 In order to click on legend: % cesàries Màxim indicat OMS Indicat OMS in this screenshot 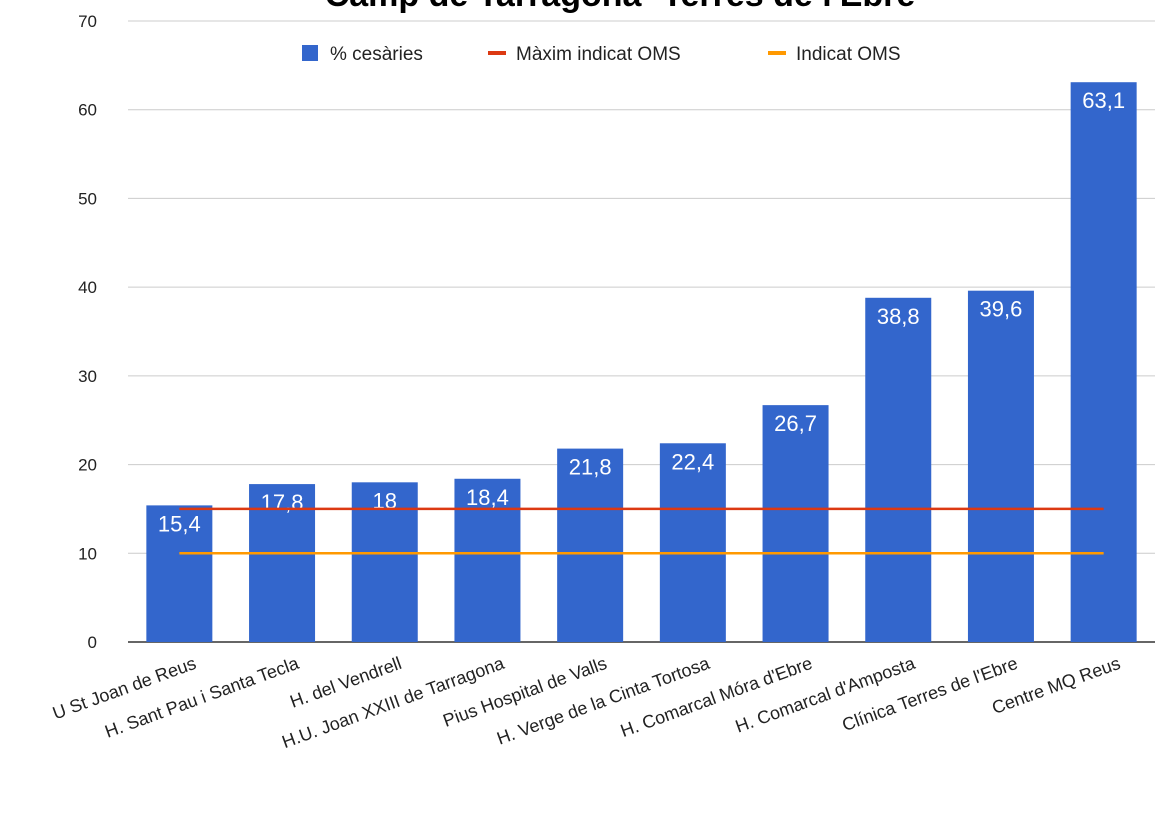, I will do `click(601, 54)`.